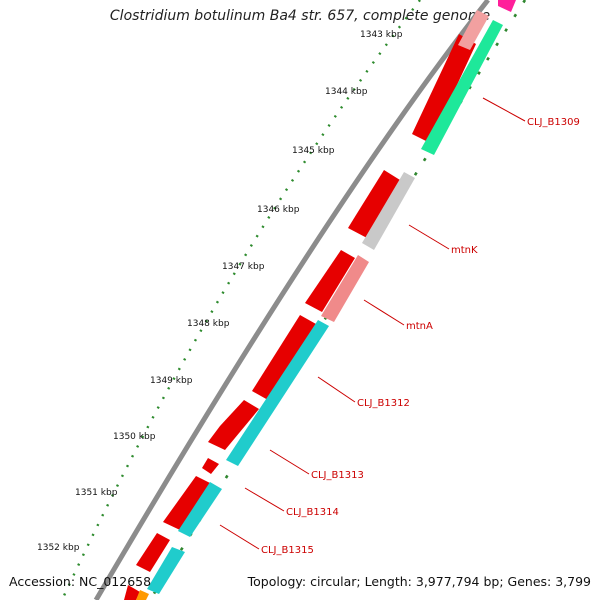  I want to click on gene-block-magenta-top, so click(507, 6).